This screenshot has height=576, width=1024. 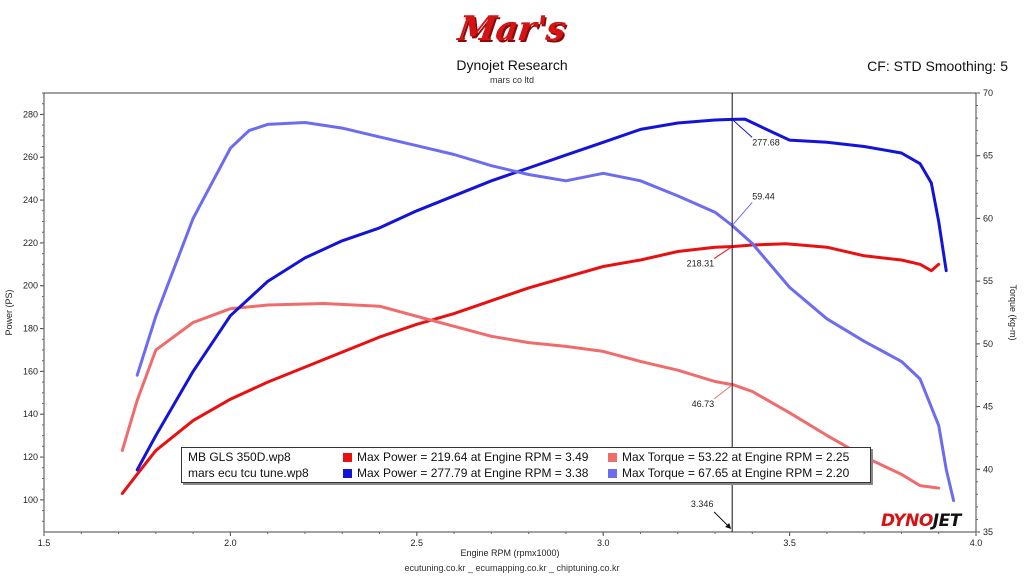 I want to click on y2-tick-label: 45, so click(x=988, y=407).